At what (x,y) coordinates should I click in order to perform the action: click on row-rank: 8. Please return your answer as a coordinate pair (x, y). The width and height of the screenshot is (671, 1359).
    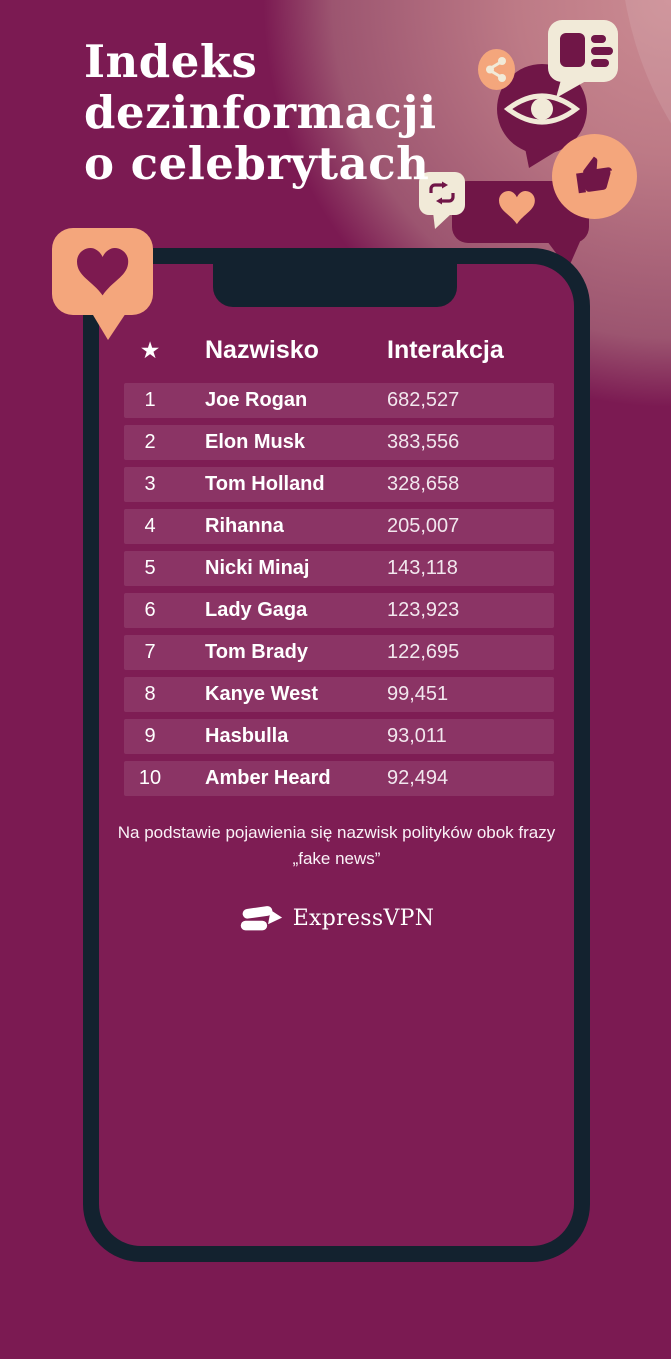
    Looking at the image, I should click on (150, 694).